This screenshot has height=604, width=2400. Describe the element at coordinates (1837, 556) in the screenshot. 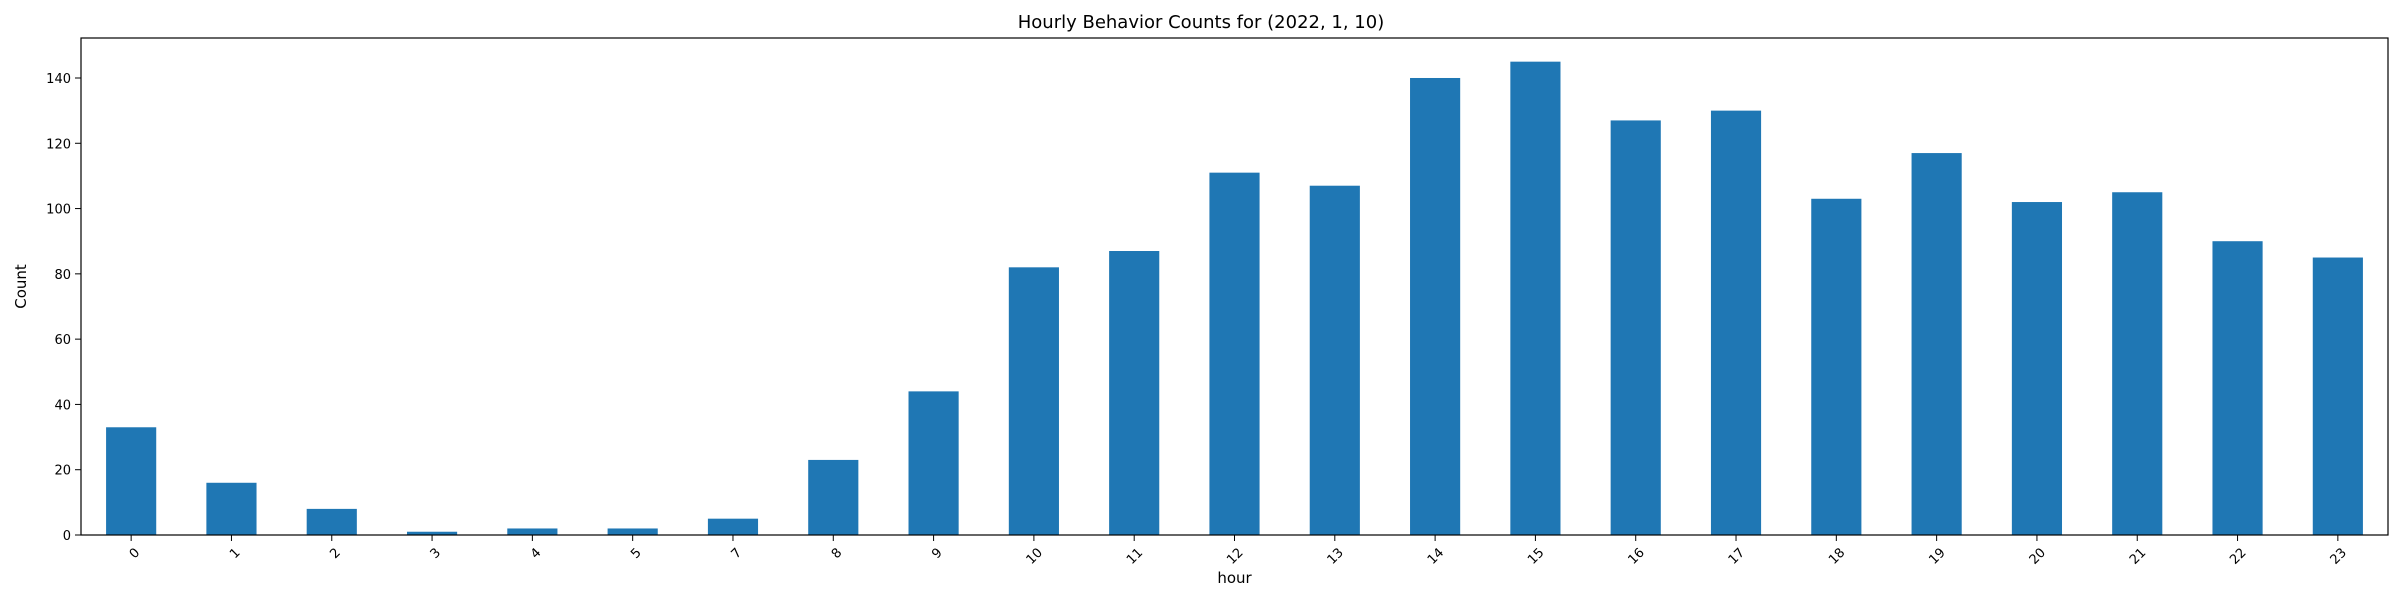

I see `x-tick-label: 18` at that location.